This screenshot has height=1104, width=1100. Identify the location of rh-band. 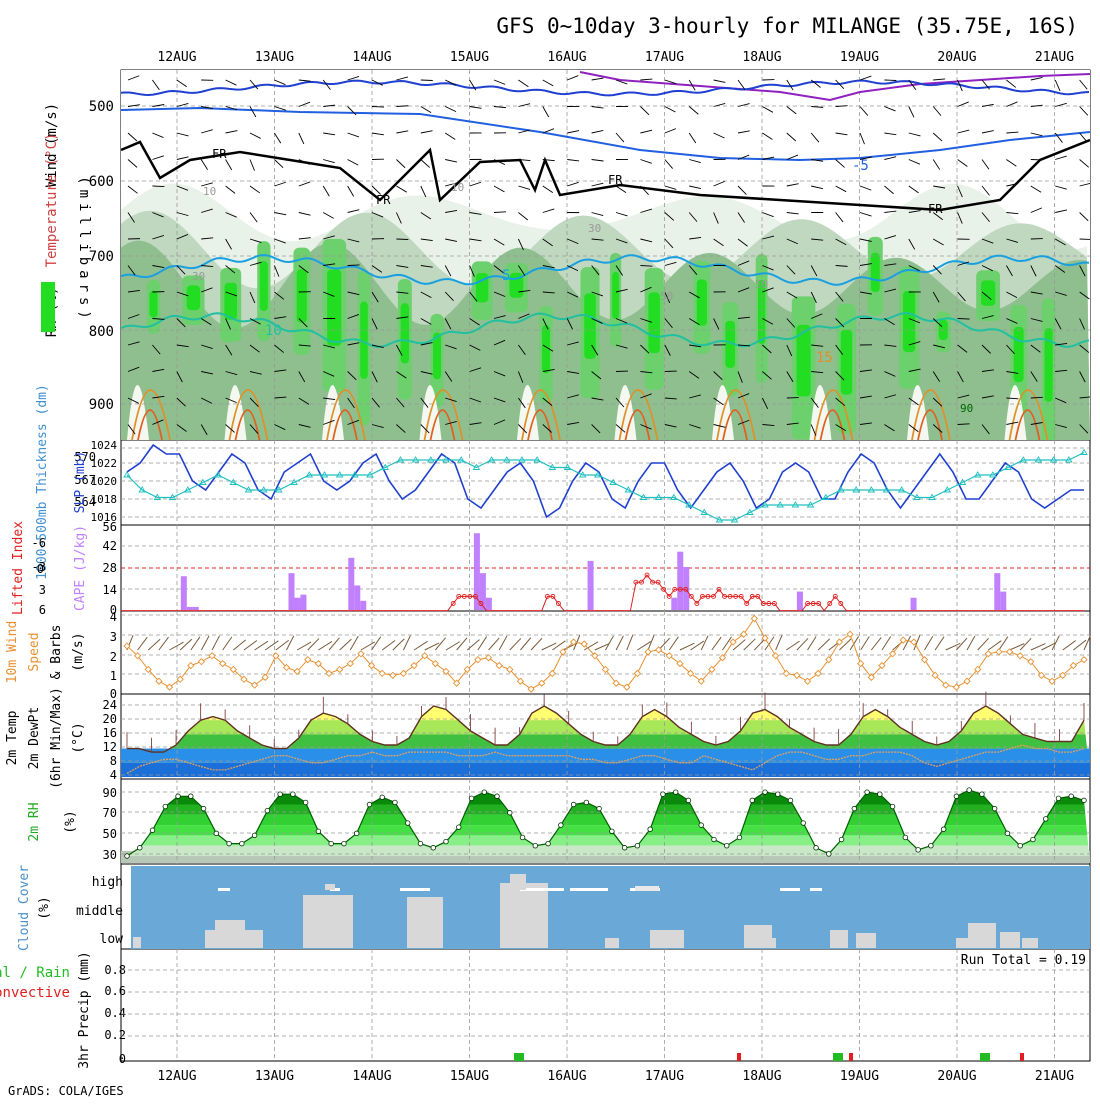
(605, 840).